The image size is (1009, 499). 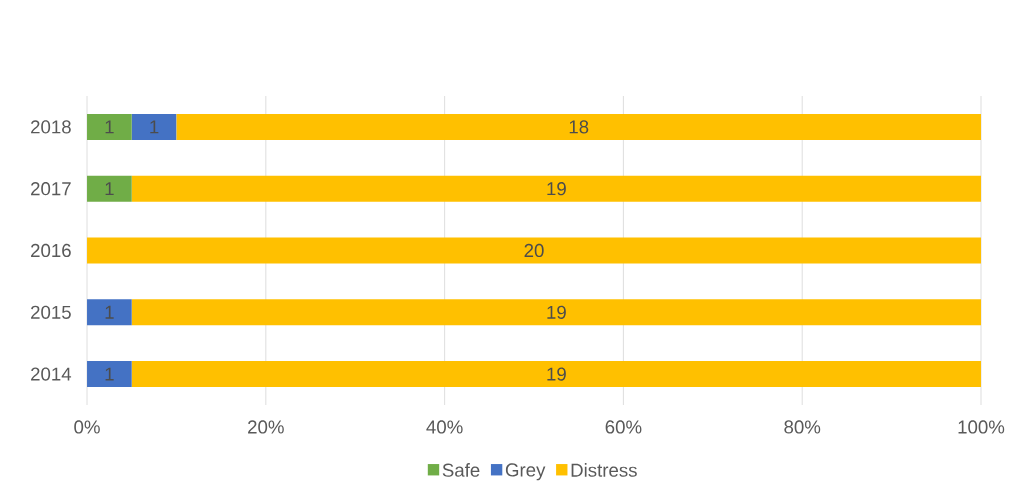 I want to click on y-tick-label: 2018, so click(x=51, y=127).